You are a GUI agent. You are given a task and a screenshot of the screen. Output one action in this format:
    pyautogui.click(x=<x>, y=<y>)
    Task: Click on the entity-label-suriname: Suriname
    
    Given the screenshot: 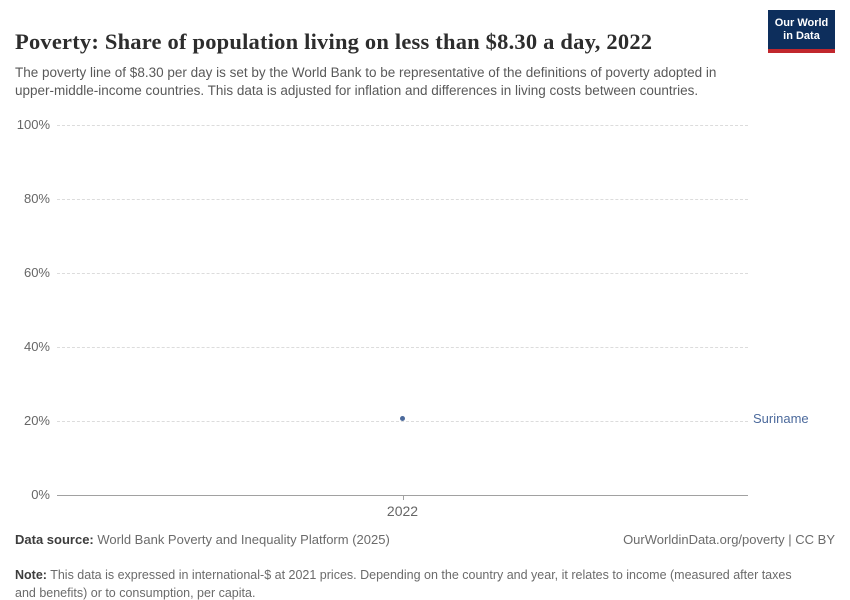 What is the action you would take?
    pyautogui.click(x=781, y=418)
    